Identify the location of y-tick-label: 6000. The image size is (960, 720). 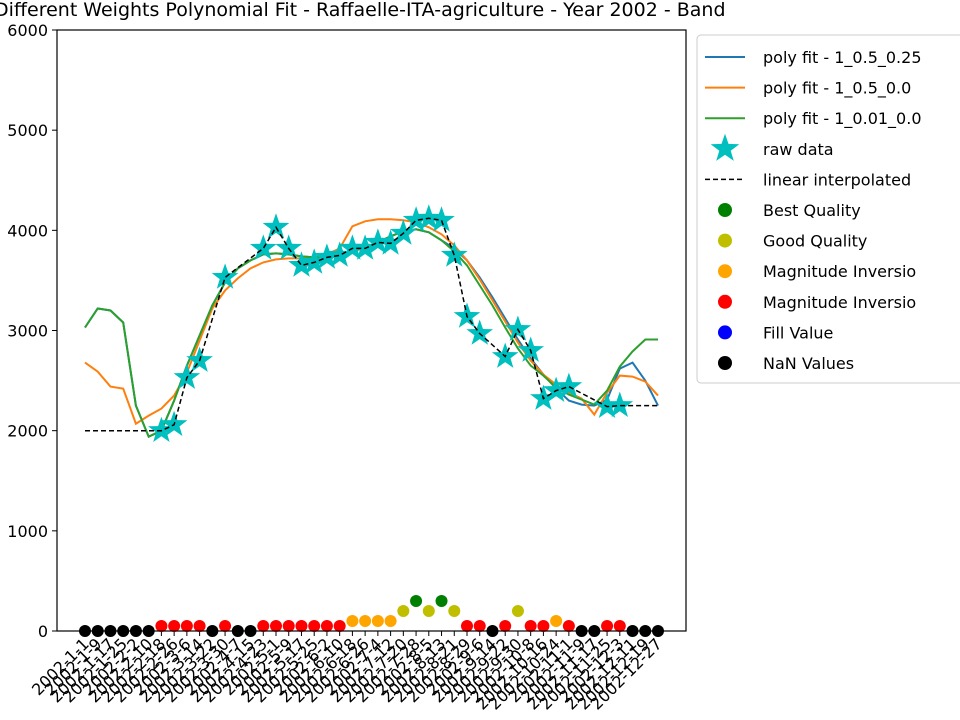
(27, 30).